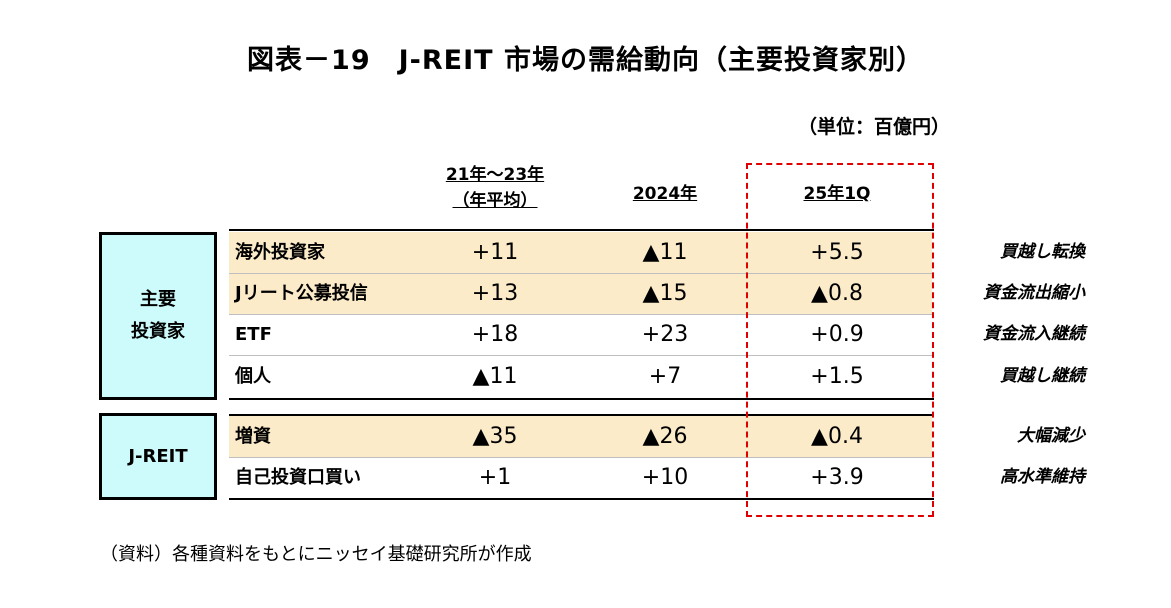 This screenshot has width=1171, height=608. I want to click on cell-average: +18, so click(495, 334).